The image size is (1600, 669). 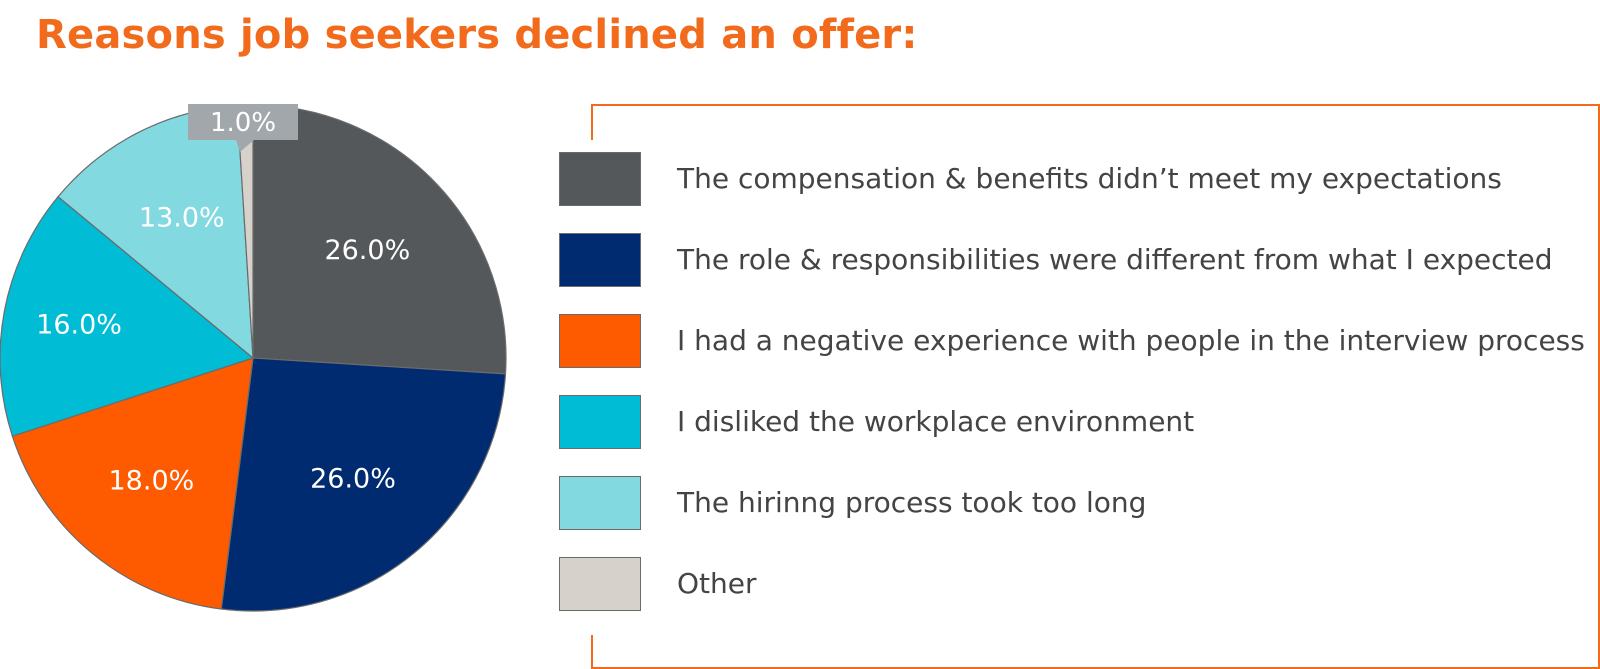 I want to click on pie-slice-compensation, so click(x=379, y=239).